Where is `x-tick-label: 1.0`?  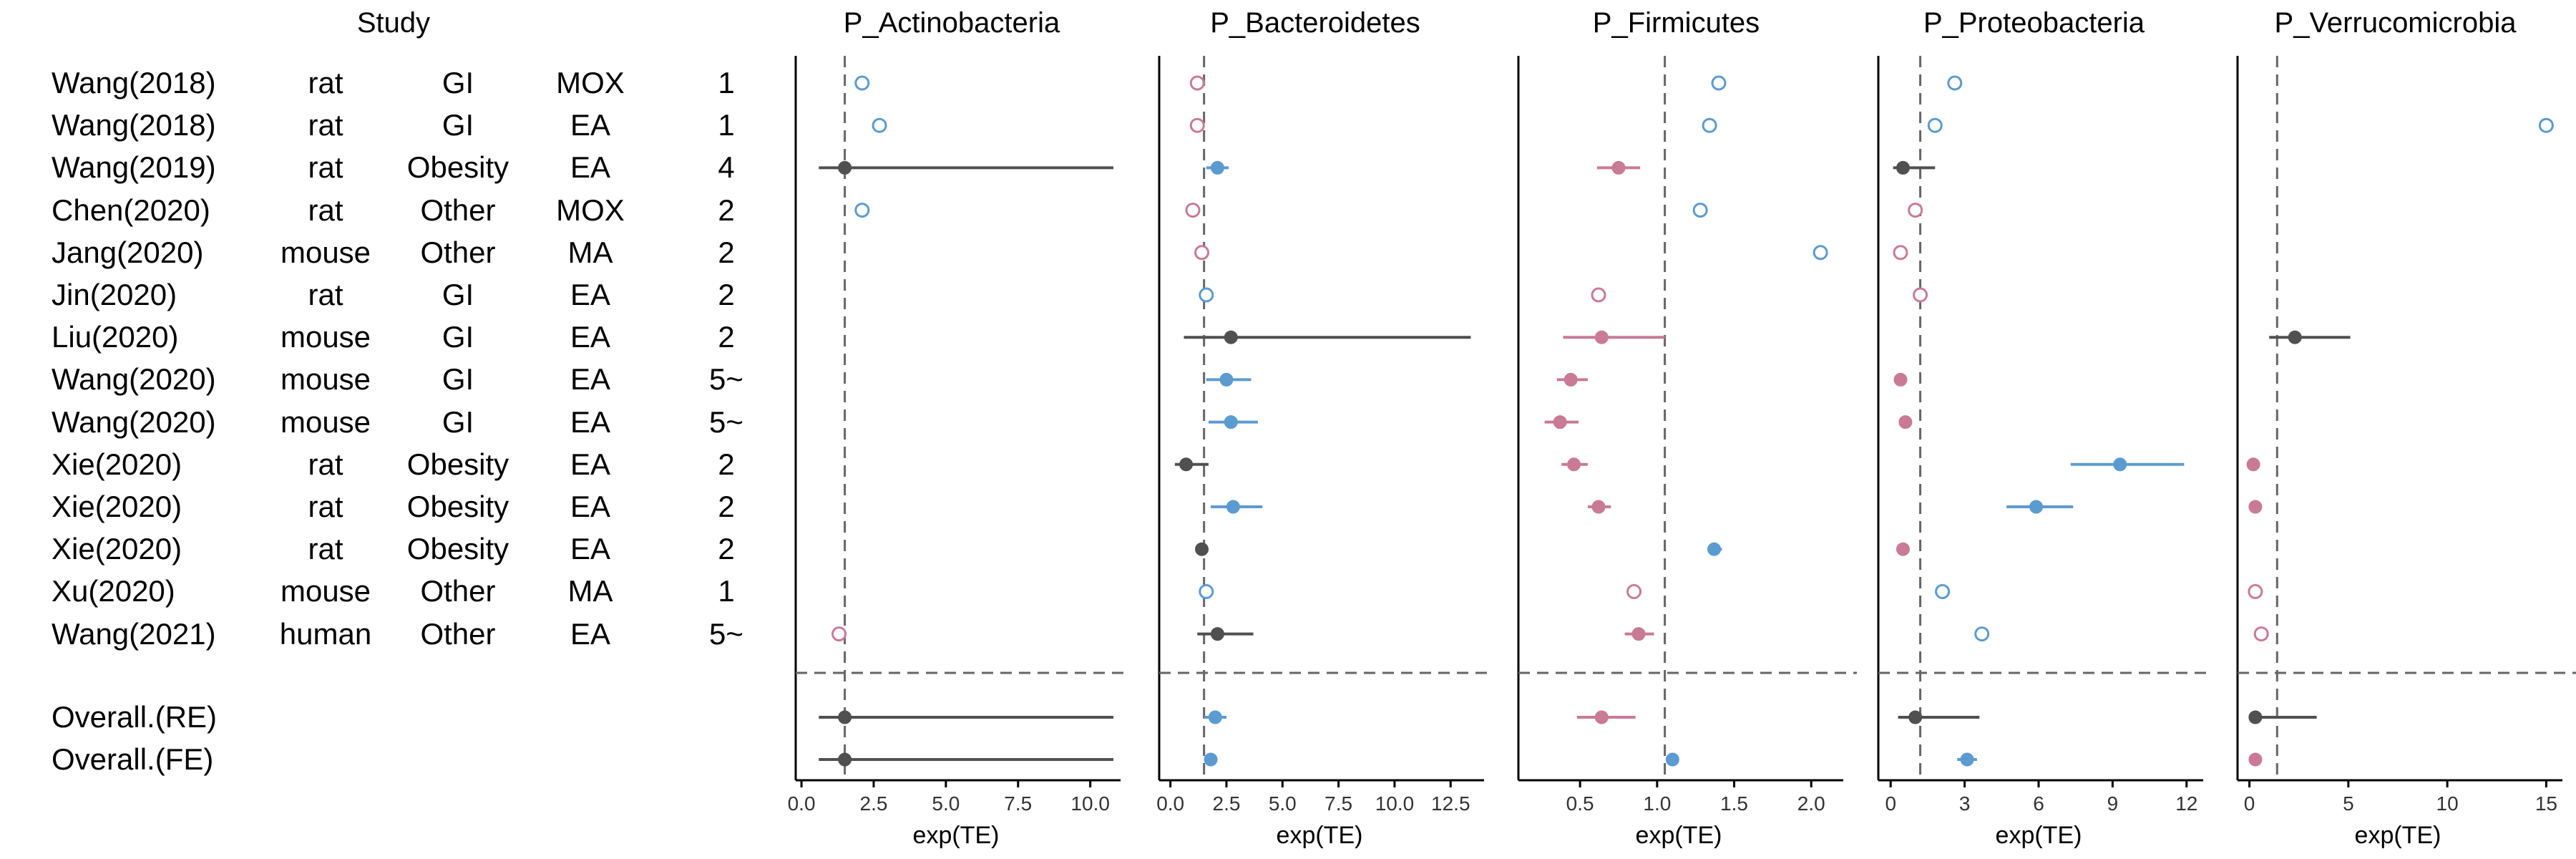 x-tick-label: 1.0 is located at coordinates (1657, 803).